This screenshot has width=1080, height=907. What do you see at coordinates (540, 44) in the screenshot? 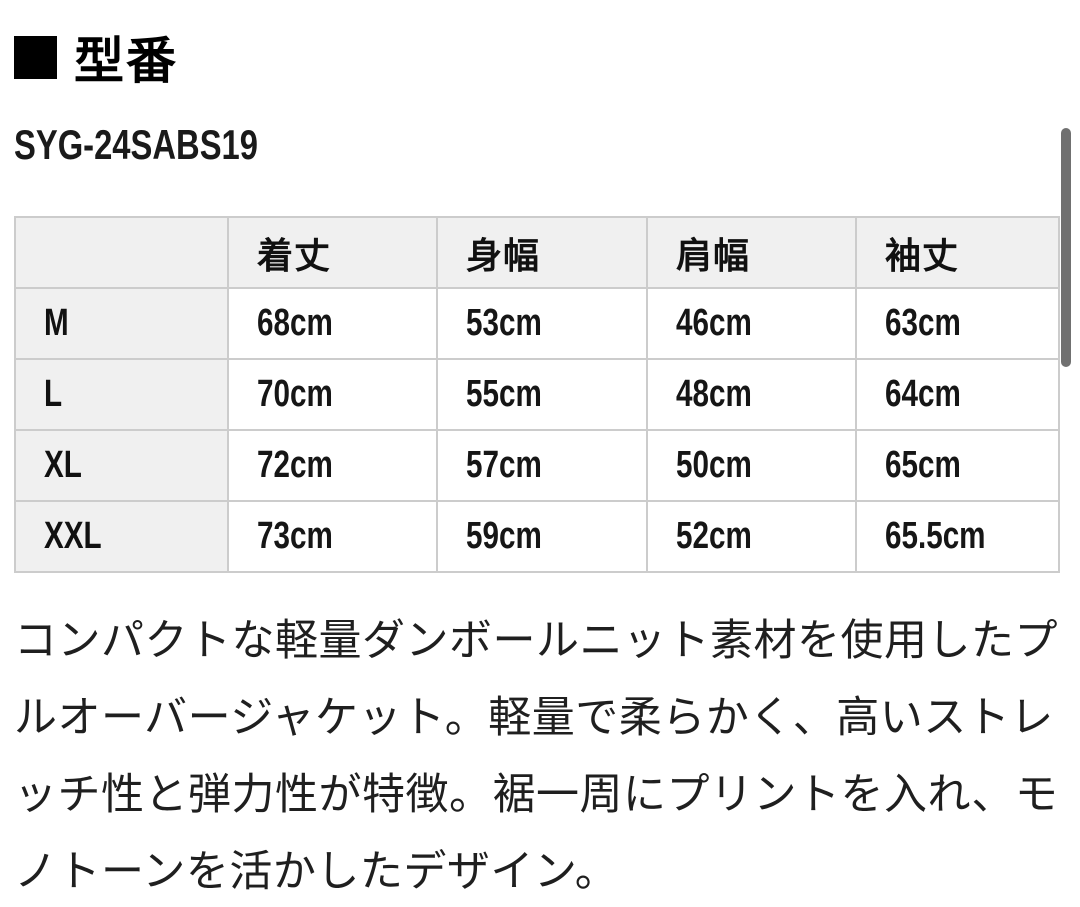
I see `section-heading: 型番` at bounding box center [540, 44].